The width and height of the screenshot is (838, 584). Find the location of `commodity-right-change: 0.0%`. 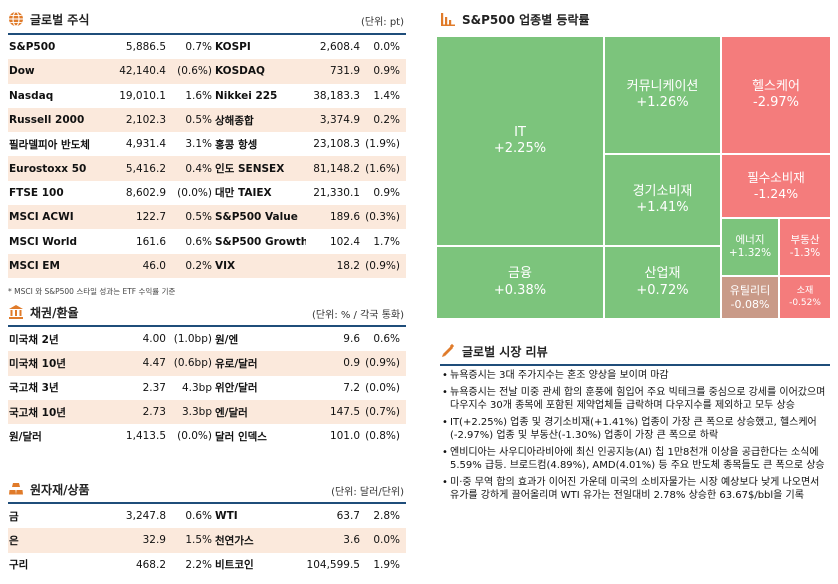

commodity-right-change: 0.0% is located at coordinates (384, 540).